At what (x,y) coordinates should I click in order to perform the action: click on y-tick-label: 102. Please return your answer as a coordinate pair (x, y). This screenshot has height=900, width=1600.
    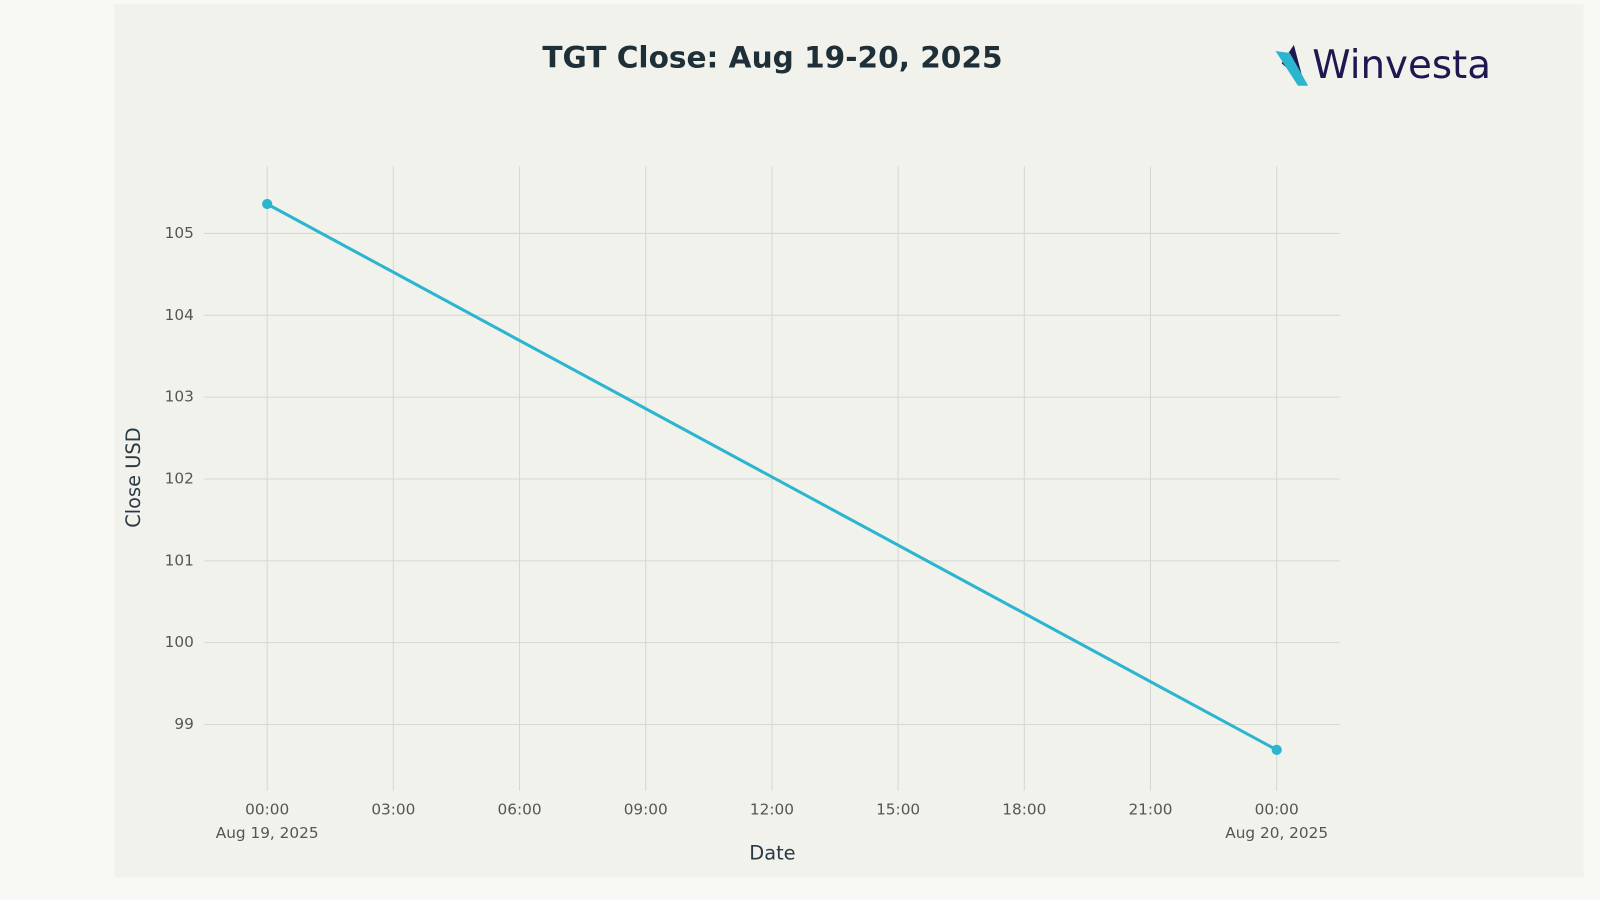
    Looking at the image, I should click on (179, 478).